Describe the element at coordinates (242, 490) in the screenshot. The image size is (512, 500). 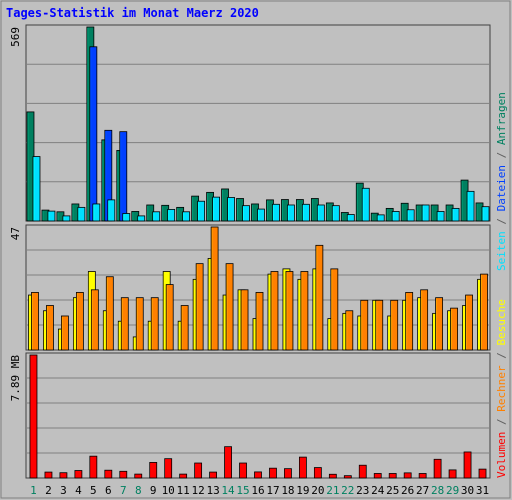
I see `x-tick-label-day-15: 15` at that location.